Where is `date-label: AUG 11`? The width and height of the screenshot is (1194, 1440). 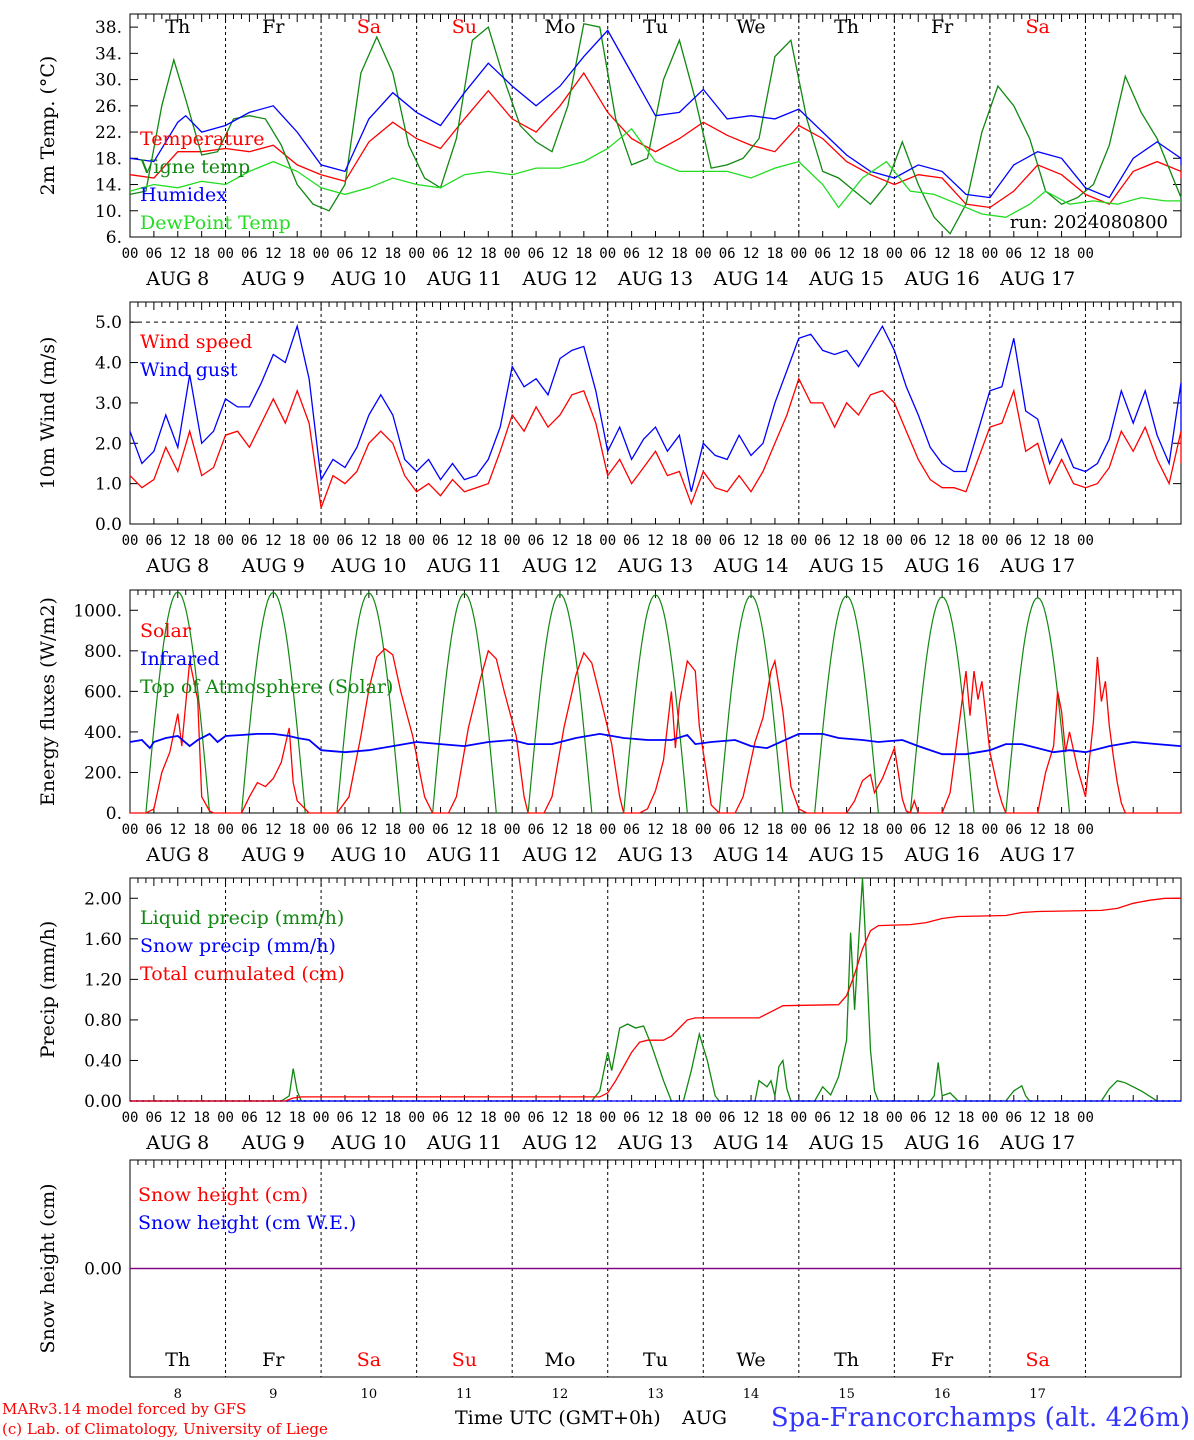 date-label: AUG 11 is located at coordinates (464, 855).